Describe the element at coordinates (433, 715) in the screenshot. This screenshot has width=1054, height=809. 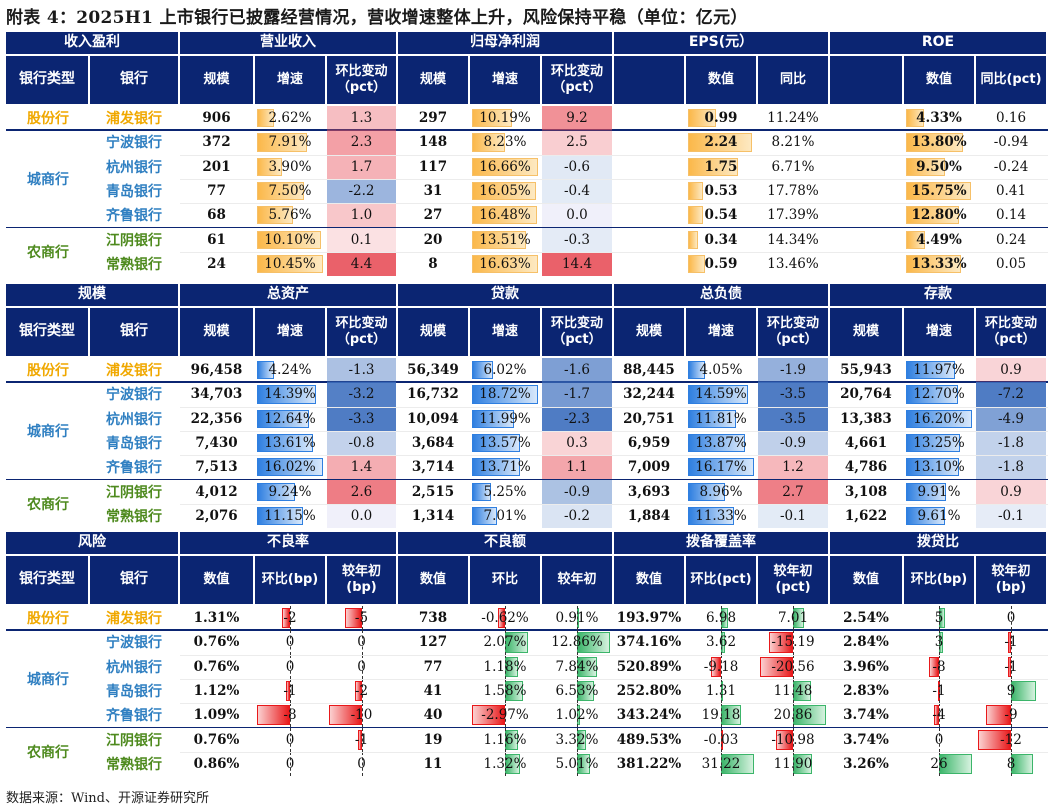
I see `cell-value: 40` at that location.